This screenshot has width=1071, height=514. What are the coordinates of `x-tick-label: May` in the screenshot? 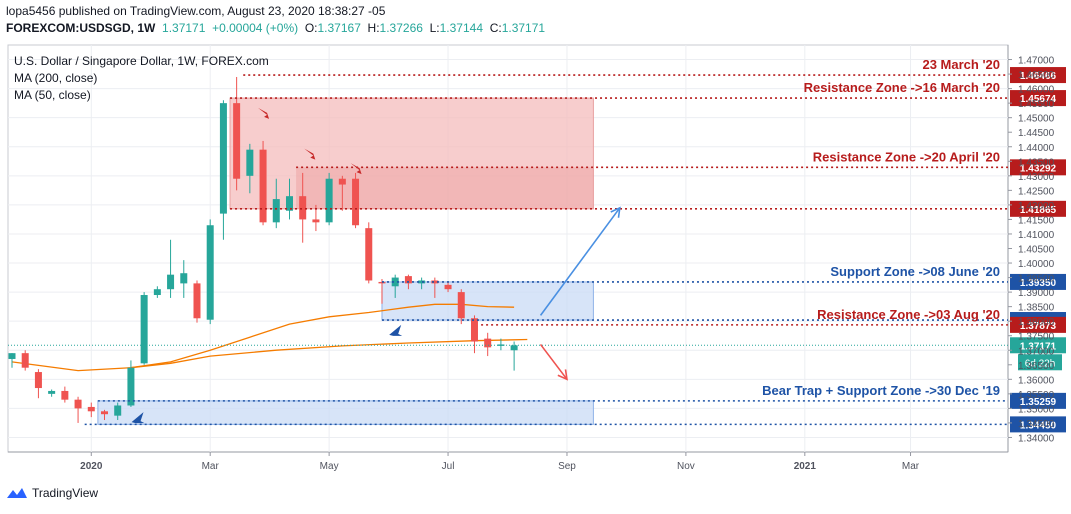 It's located at (329, 466).